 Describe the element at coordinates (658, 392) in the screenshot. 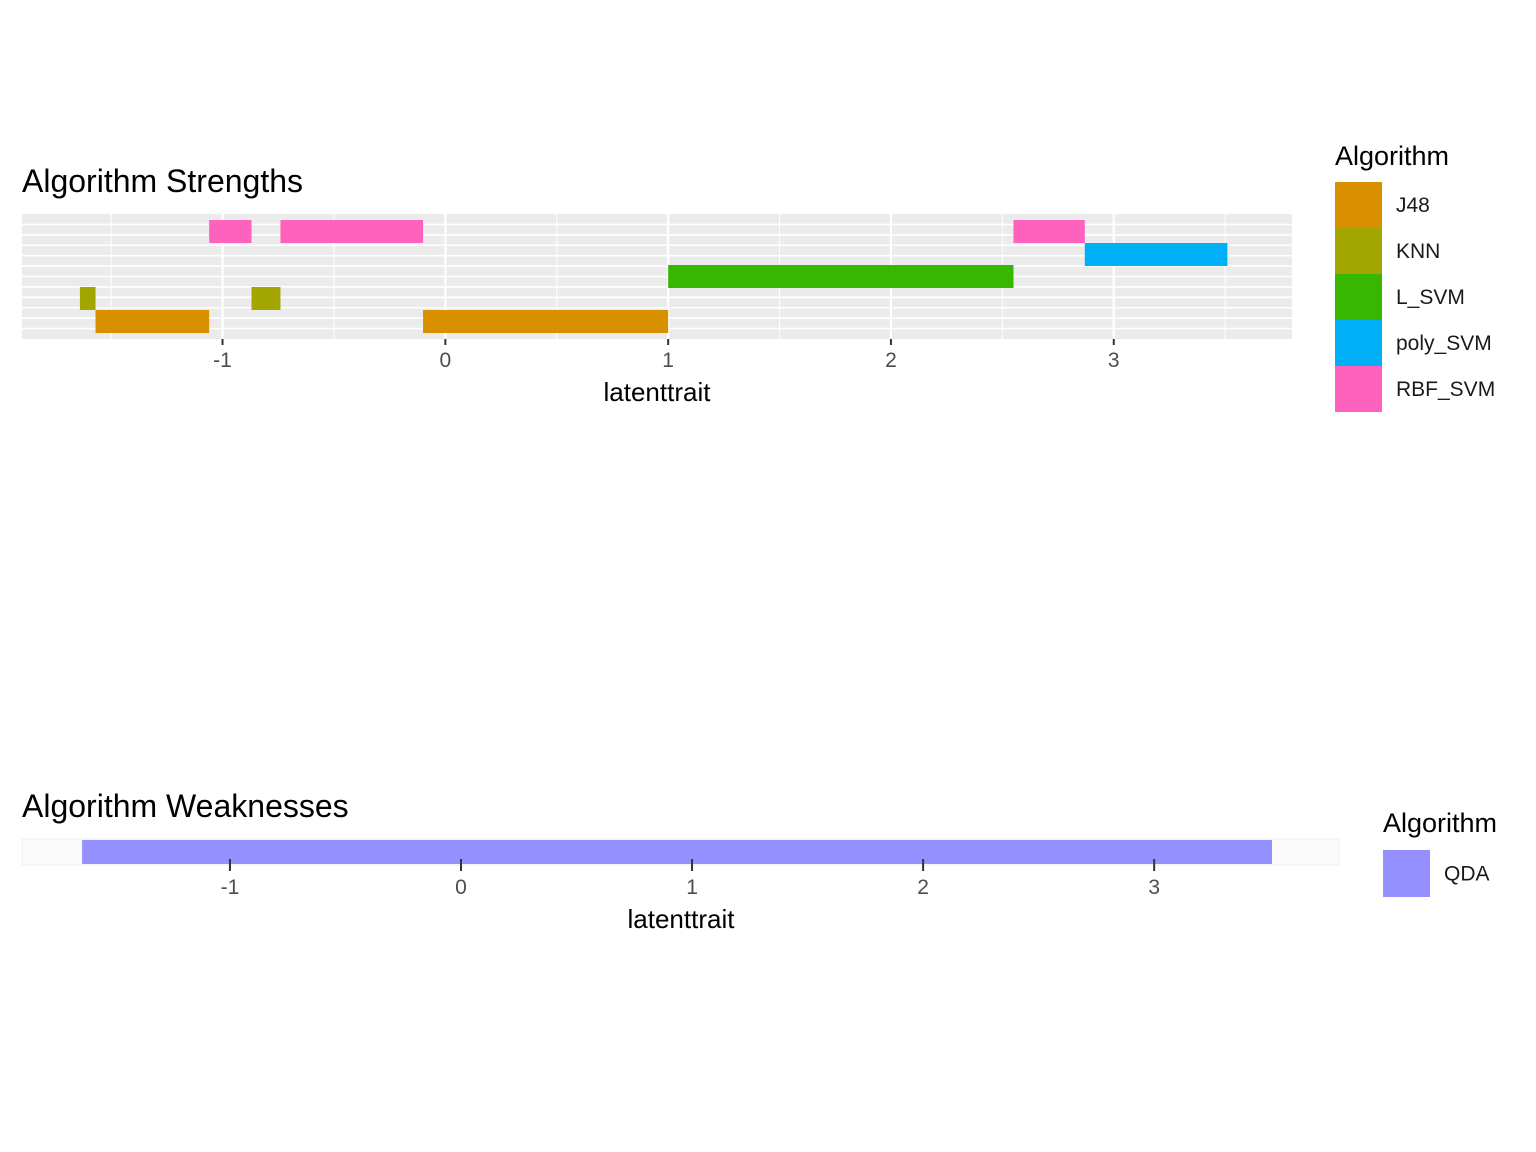

I see `strengths-x-axis-title: latenttrait` at that location.